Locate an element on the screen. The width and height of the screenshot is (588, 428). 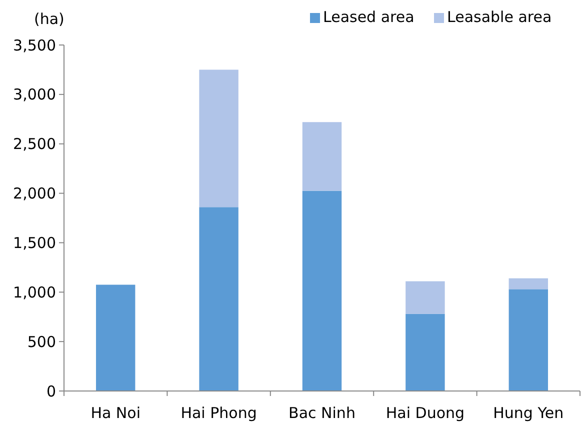
legend-label: Leasable area is located at coordinates (499, 17).